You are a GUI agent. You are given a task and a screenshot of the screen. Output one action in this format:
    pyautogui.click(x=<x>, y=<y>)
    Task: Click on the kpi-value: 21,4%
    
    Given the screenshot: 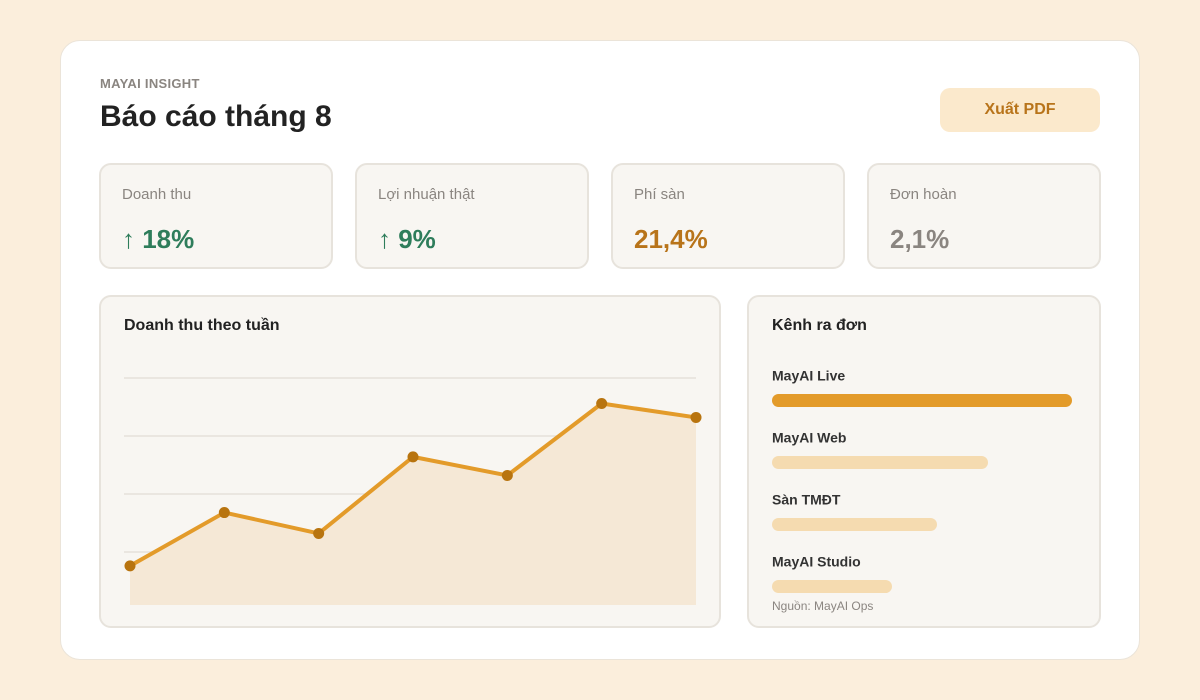 What is the action you would take?
    pyautogui.click(x=671, y=239)
    